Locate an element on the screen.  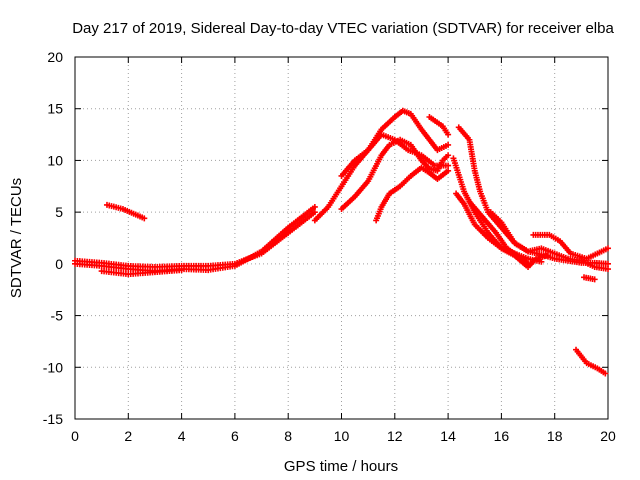
y-tick-label: 5 is located at coordinates (59, 212).